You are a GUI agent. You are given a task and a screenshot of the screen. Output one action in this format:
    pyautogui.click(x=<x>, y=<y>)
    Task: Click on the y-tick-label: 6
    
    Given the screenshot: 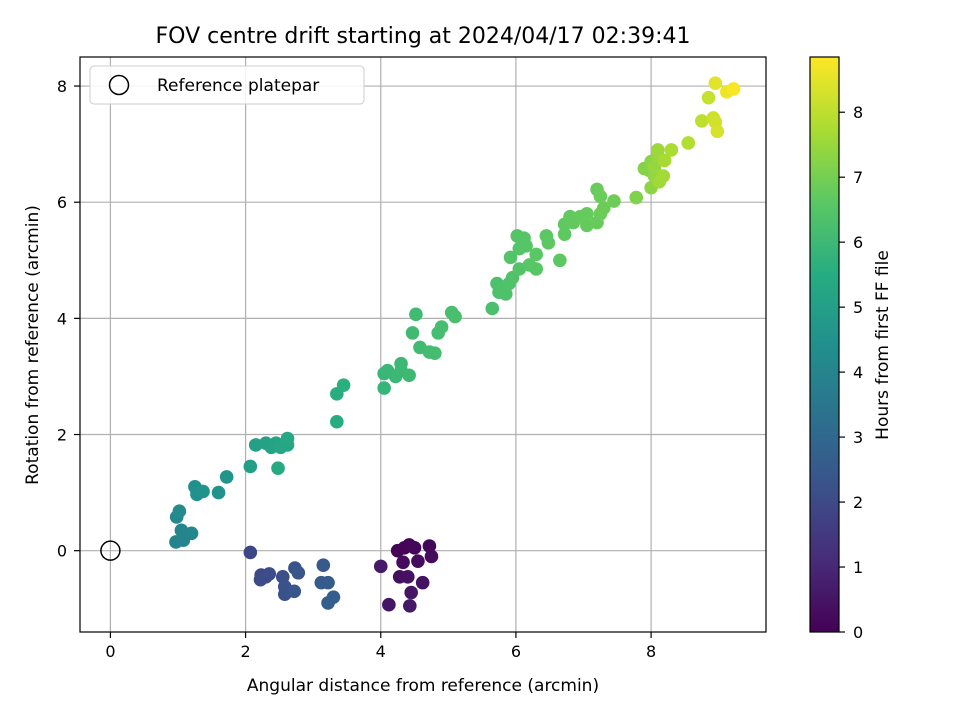 What is the action you would take?
    pyautogui.click(x=62, y=202)
    